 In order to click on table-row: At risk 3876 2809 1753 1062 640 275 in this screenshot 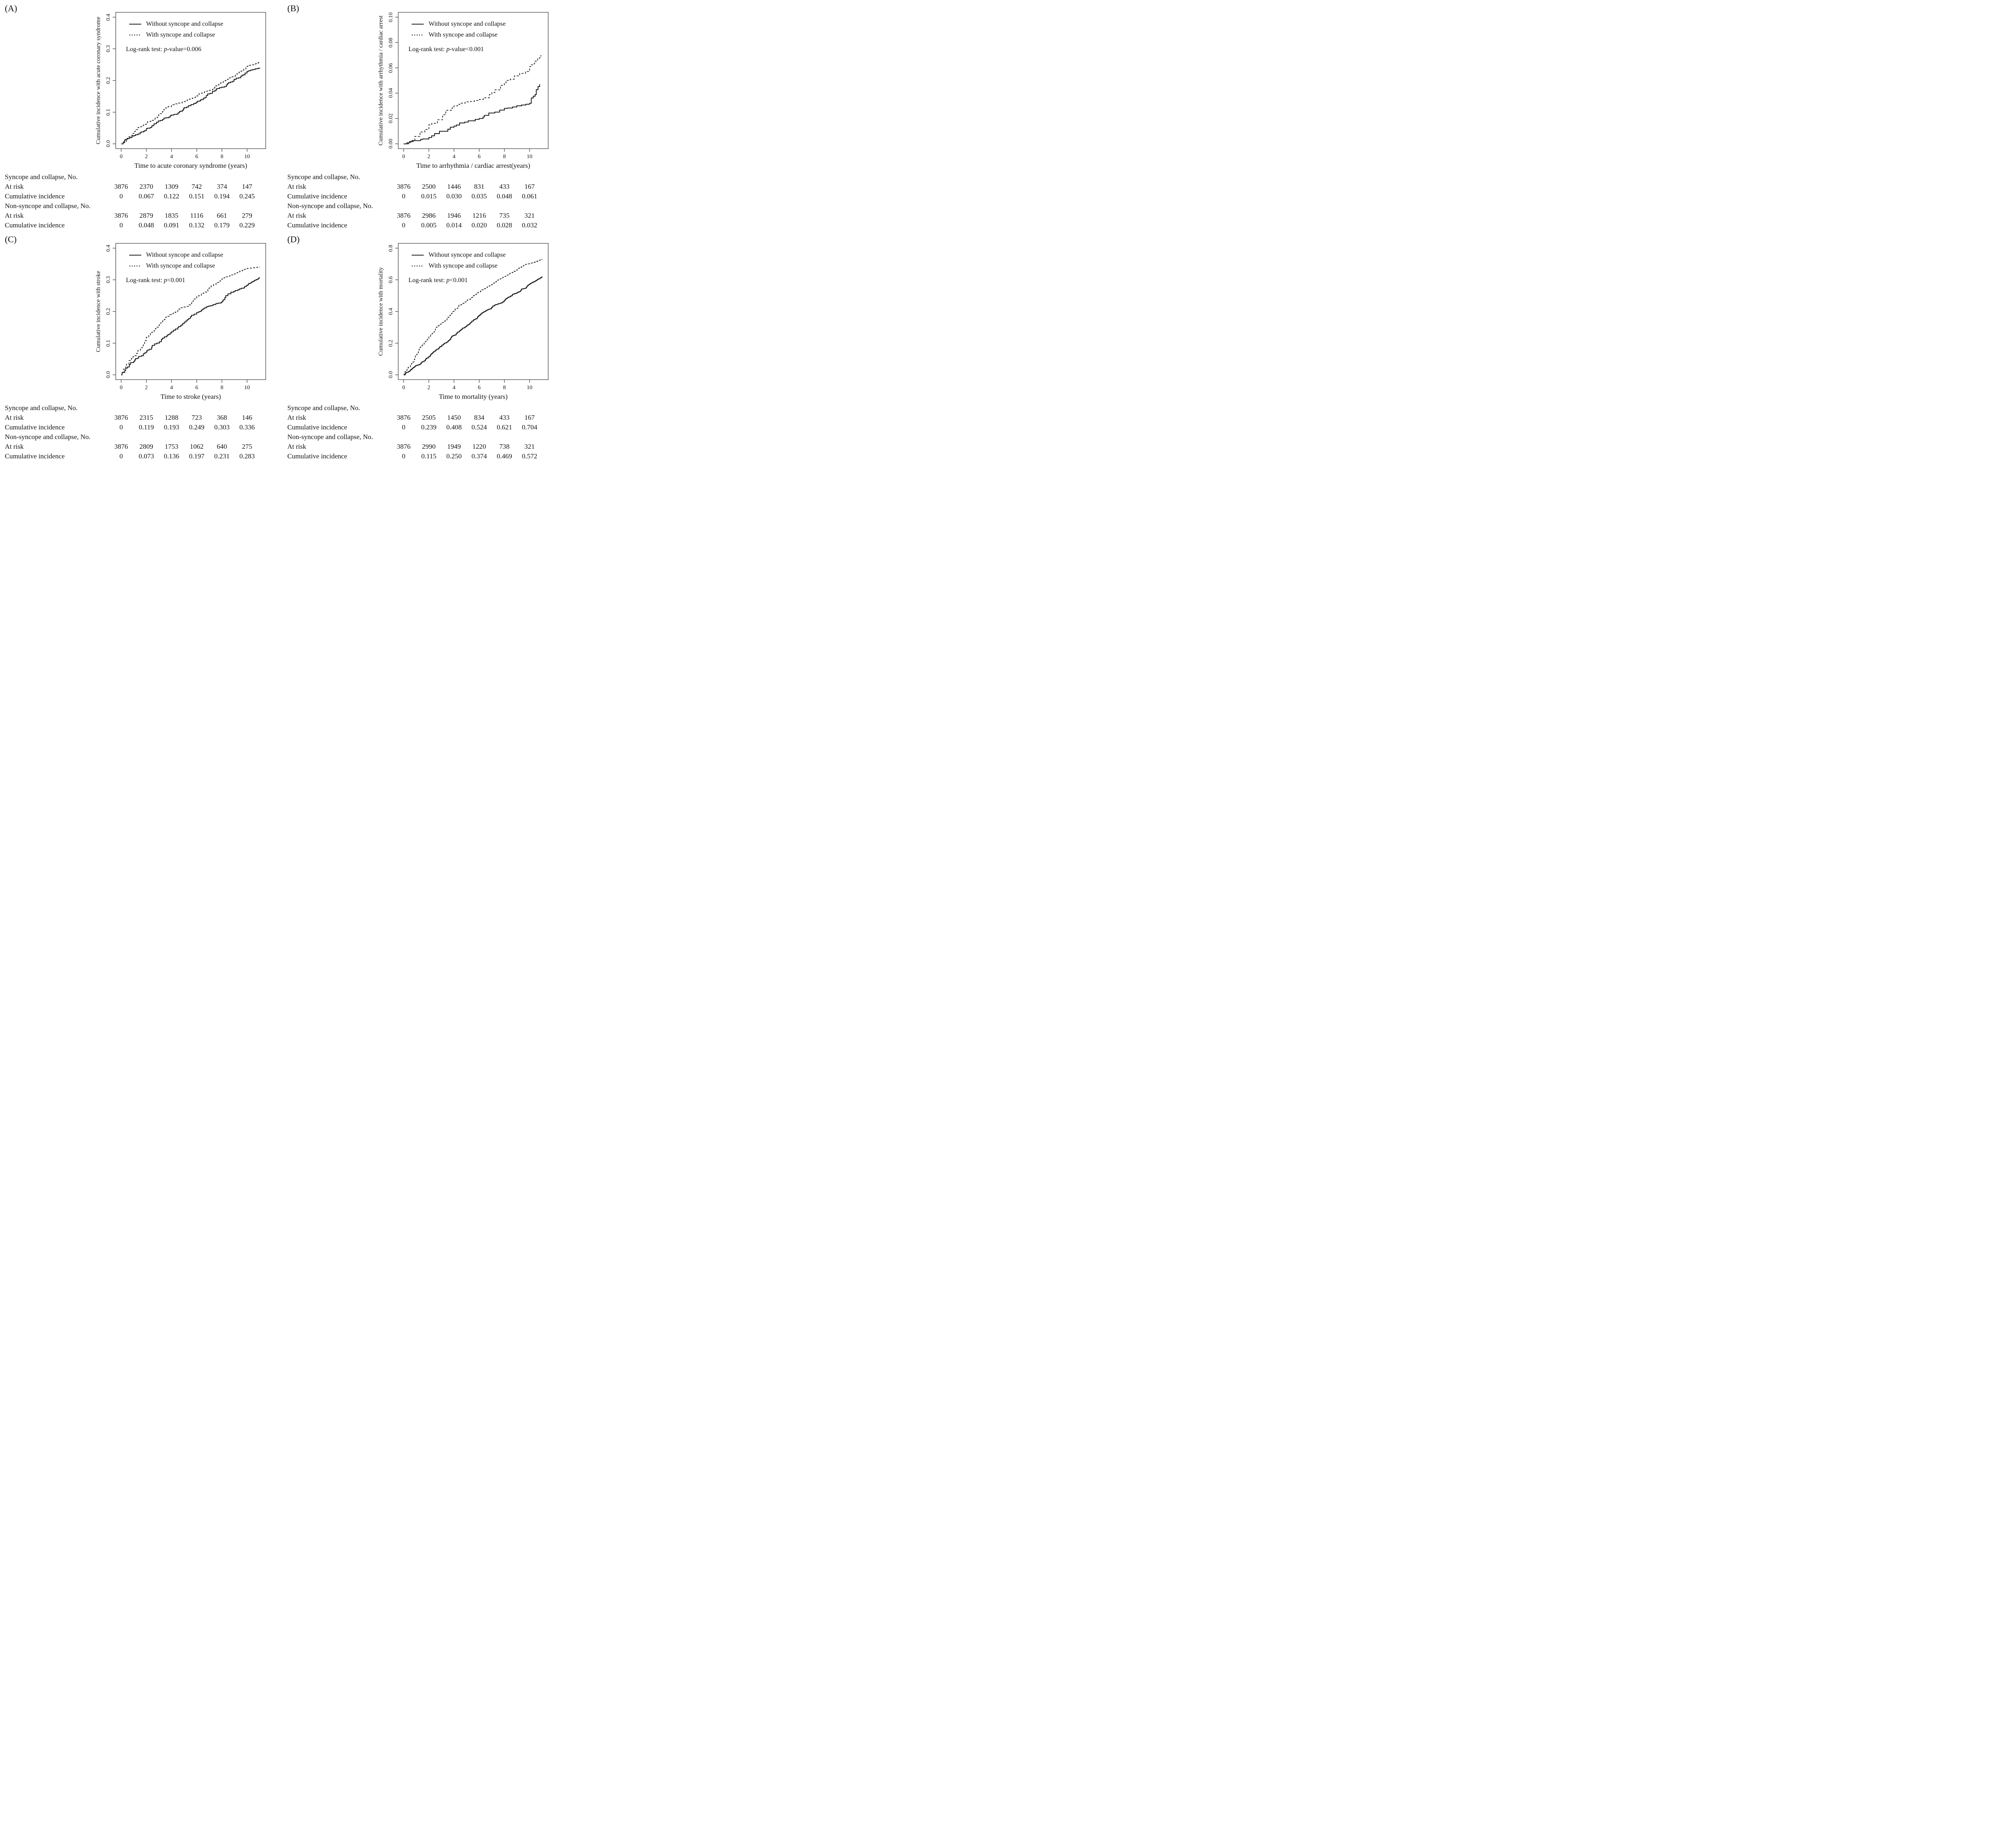, I will do `click(141, 447)`.